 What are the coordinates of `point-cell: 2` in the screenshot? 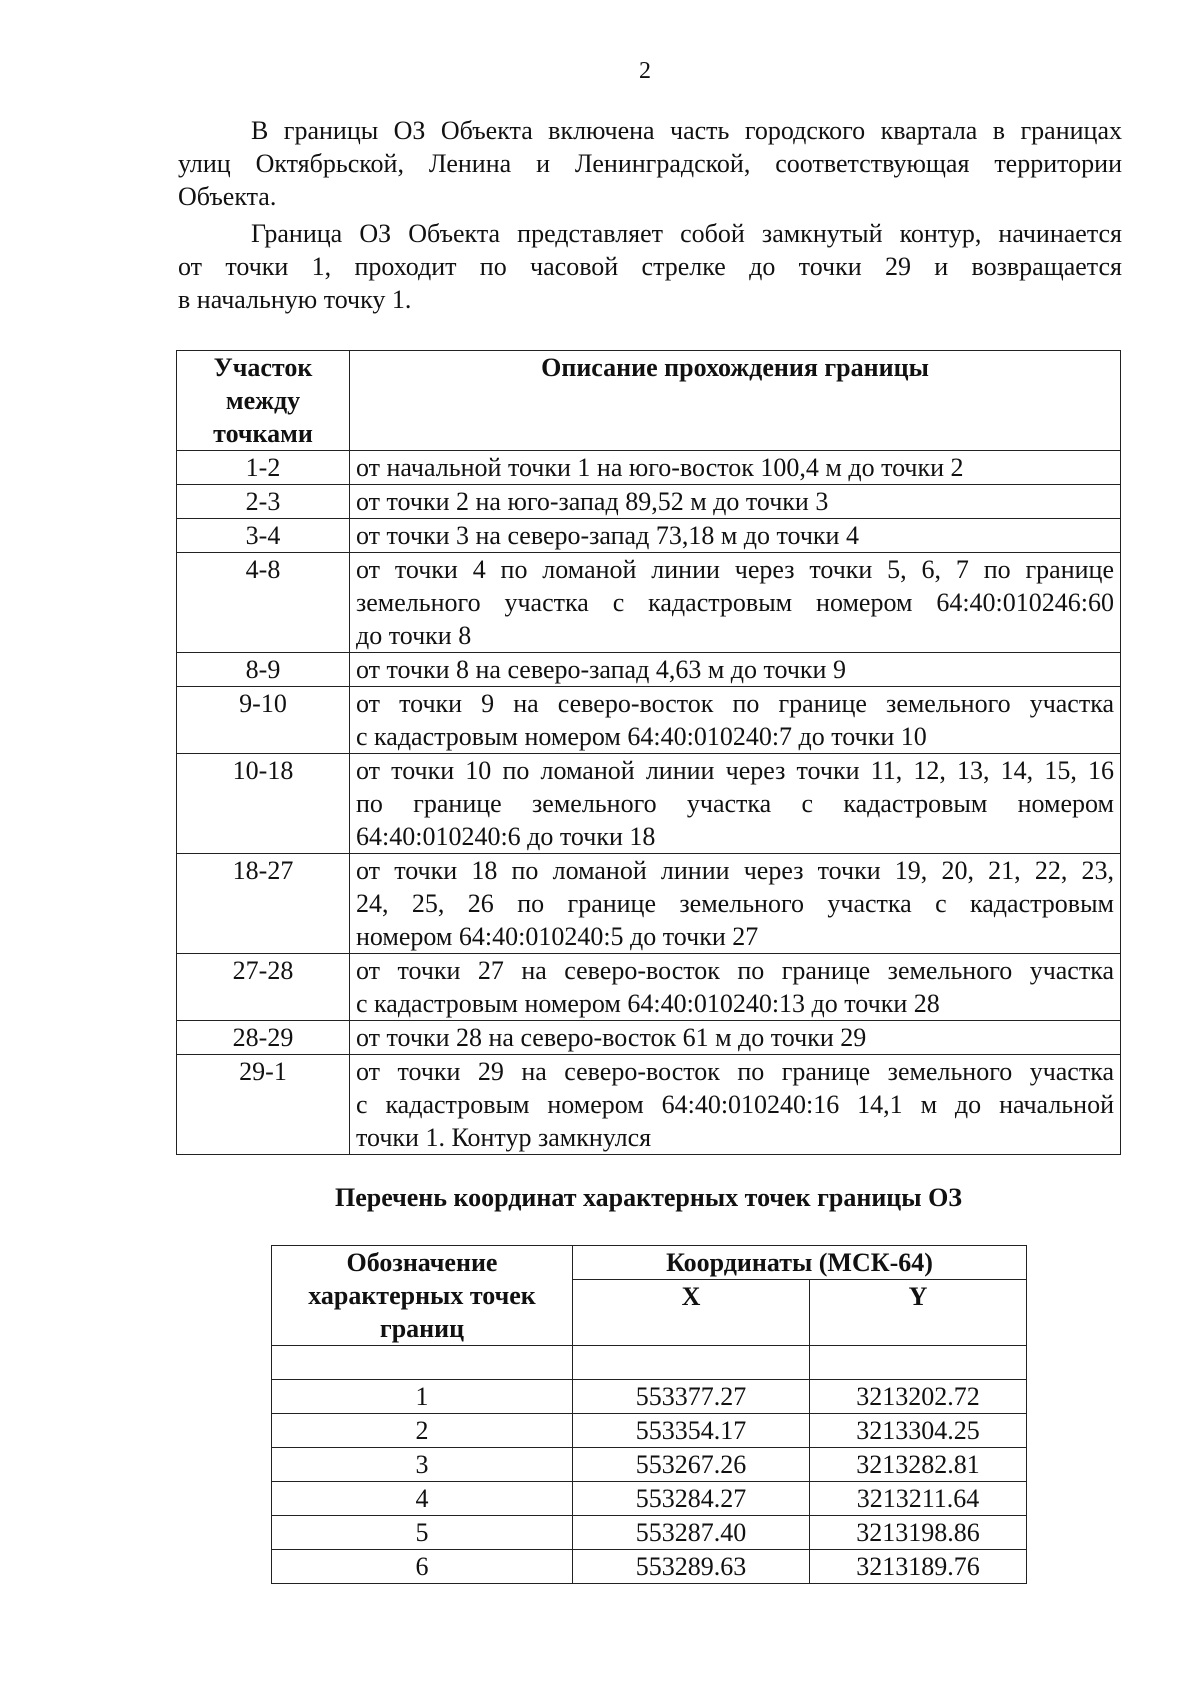 It's located at (422, 1430).